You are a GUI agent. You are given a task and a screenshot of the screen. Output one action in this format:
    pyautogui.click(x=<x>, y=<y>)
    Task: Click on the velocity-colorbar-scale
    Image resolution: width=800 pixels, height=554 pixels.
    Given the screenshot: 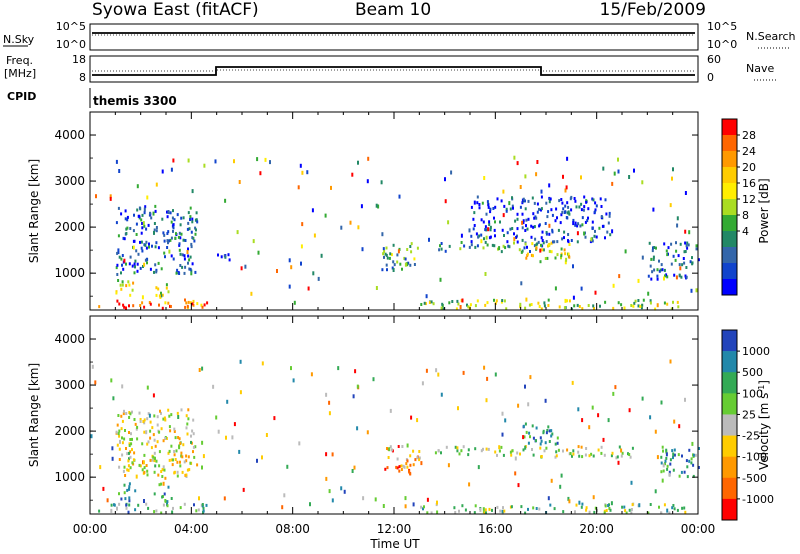 What is the action you would take?
    pyautogui.click(x=729, y=425)
    